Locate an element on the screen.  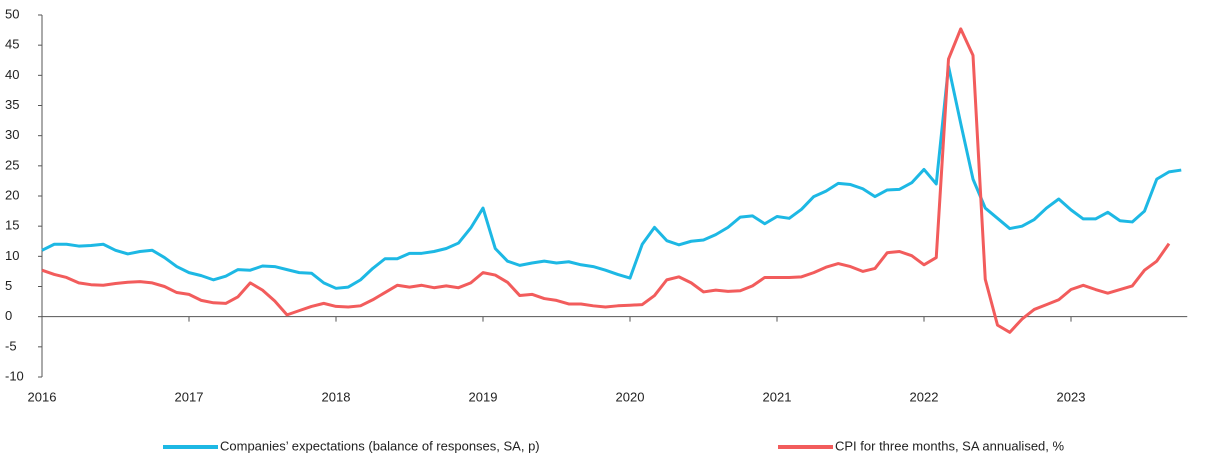
y-tick-label: 45 is located at coordinates (12, 44).